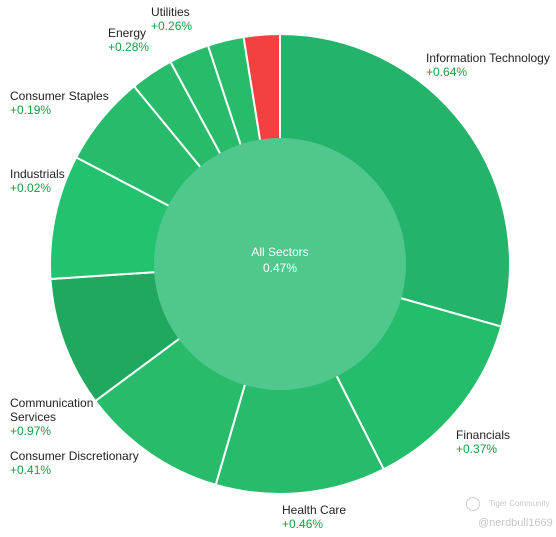 This screenshot has height=537, width=556. What do you see at coordinates (37, 174) in the screenshot?
I see `label-industrials-name: Industrials` at bounding box center [37, 174].